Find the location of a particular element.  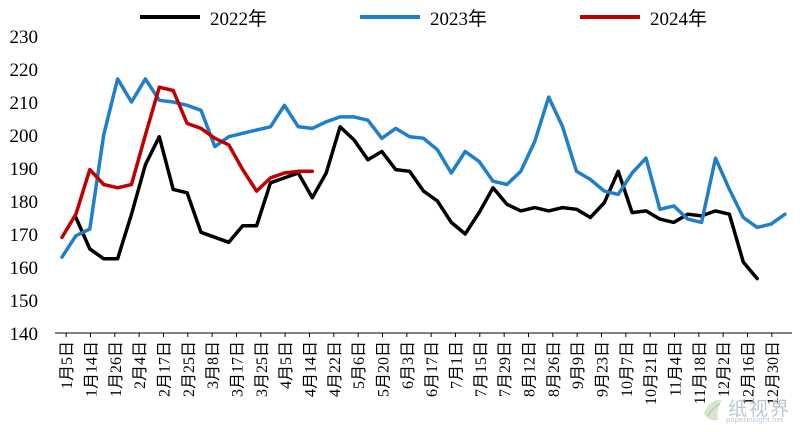

x-tick-label: 7月15日 is located at coordinates (481, 369).